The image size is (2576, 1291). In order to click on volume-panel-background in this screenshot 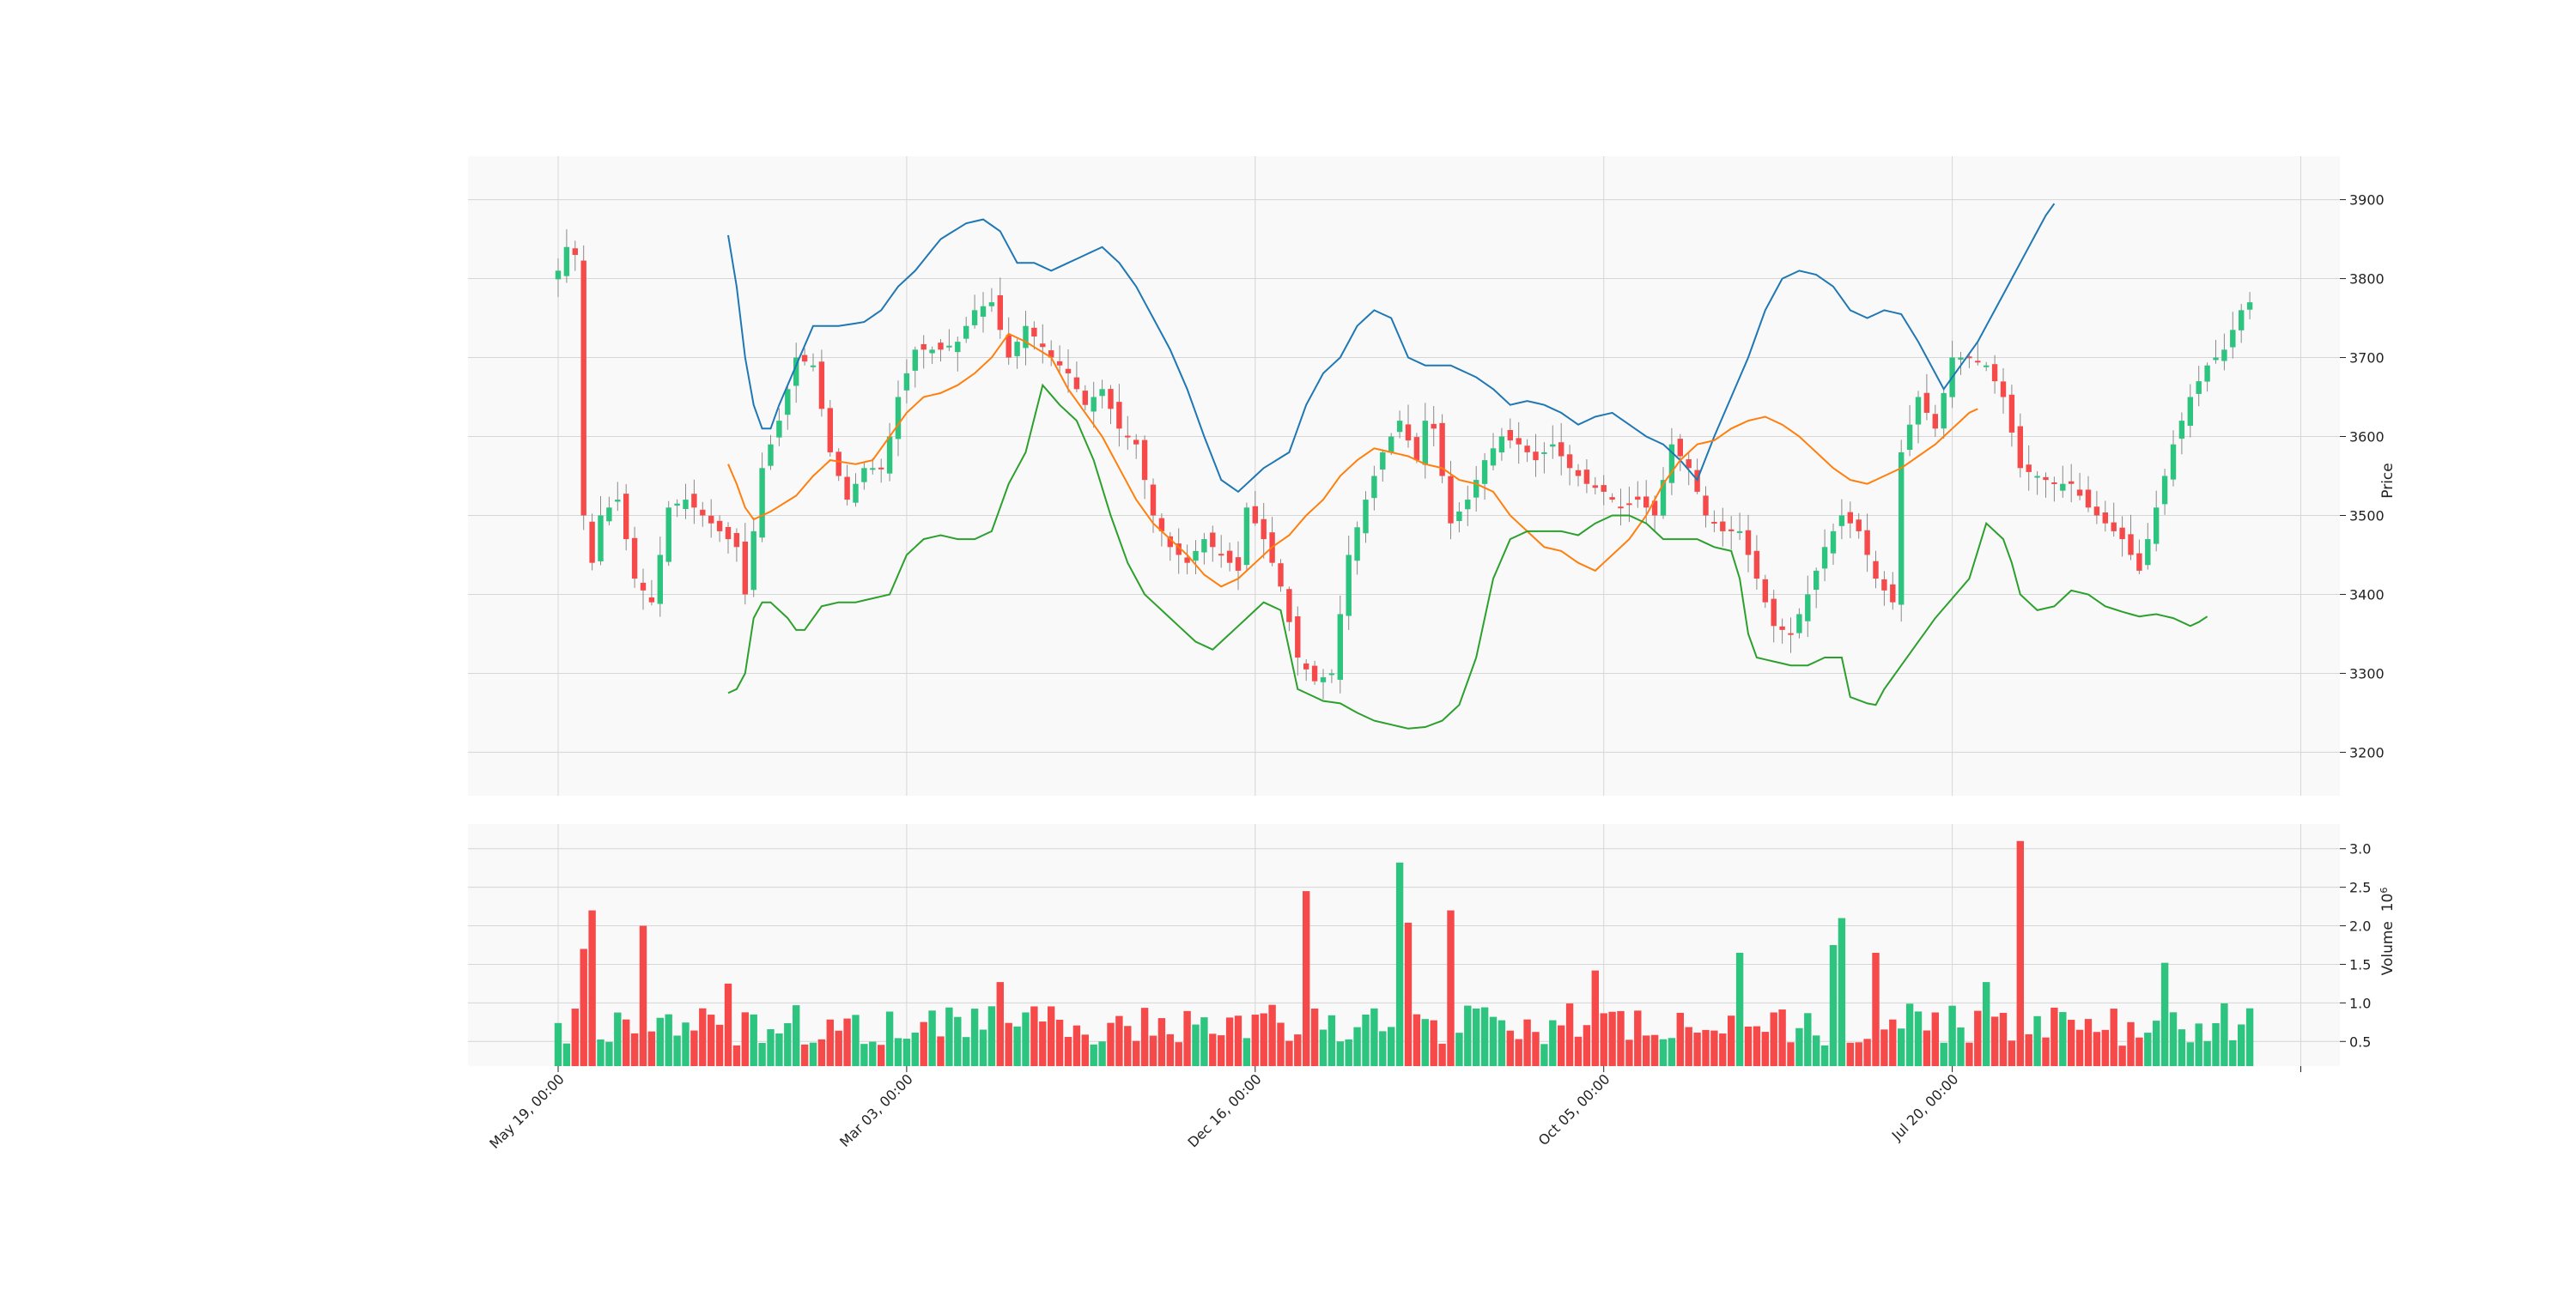, I will do `click(1404, 945)`.